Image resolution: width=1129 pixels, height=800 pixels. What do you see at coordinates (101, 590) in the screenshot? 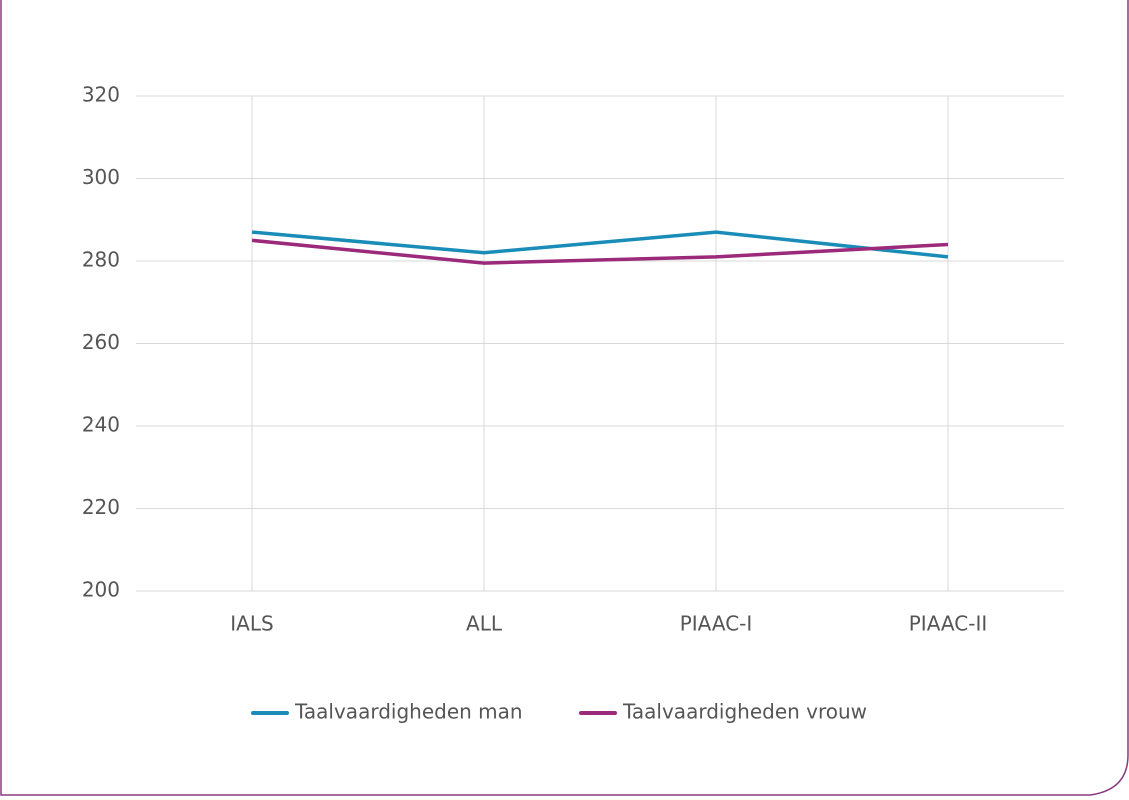
I see `y-tick-label: 200` at bounding box center [101, 590].